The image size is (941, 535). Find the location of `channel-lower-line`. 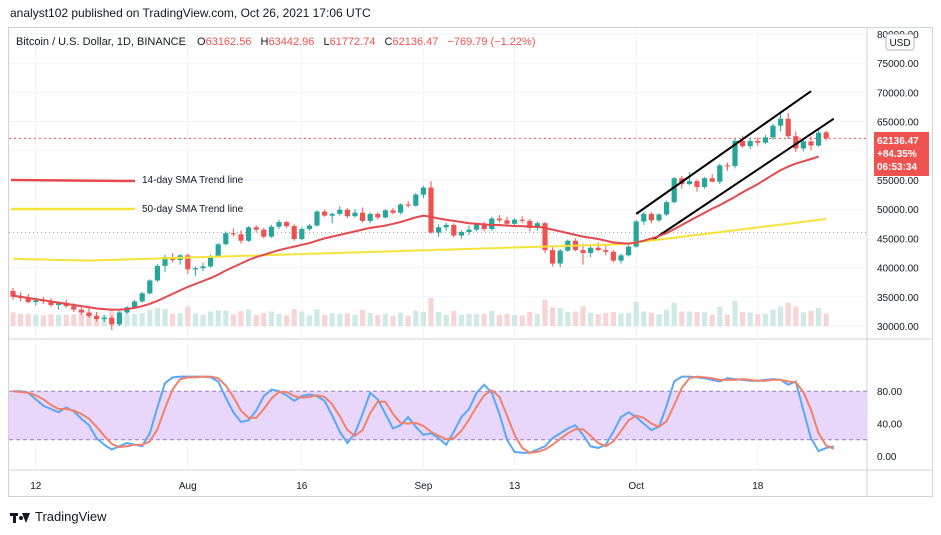

channel-lower-line is located at coordinates (742, 179).